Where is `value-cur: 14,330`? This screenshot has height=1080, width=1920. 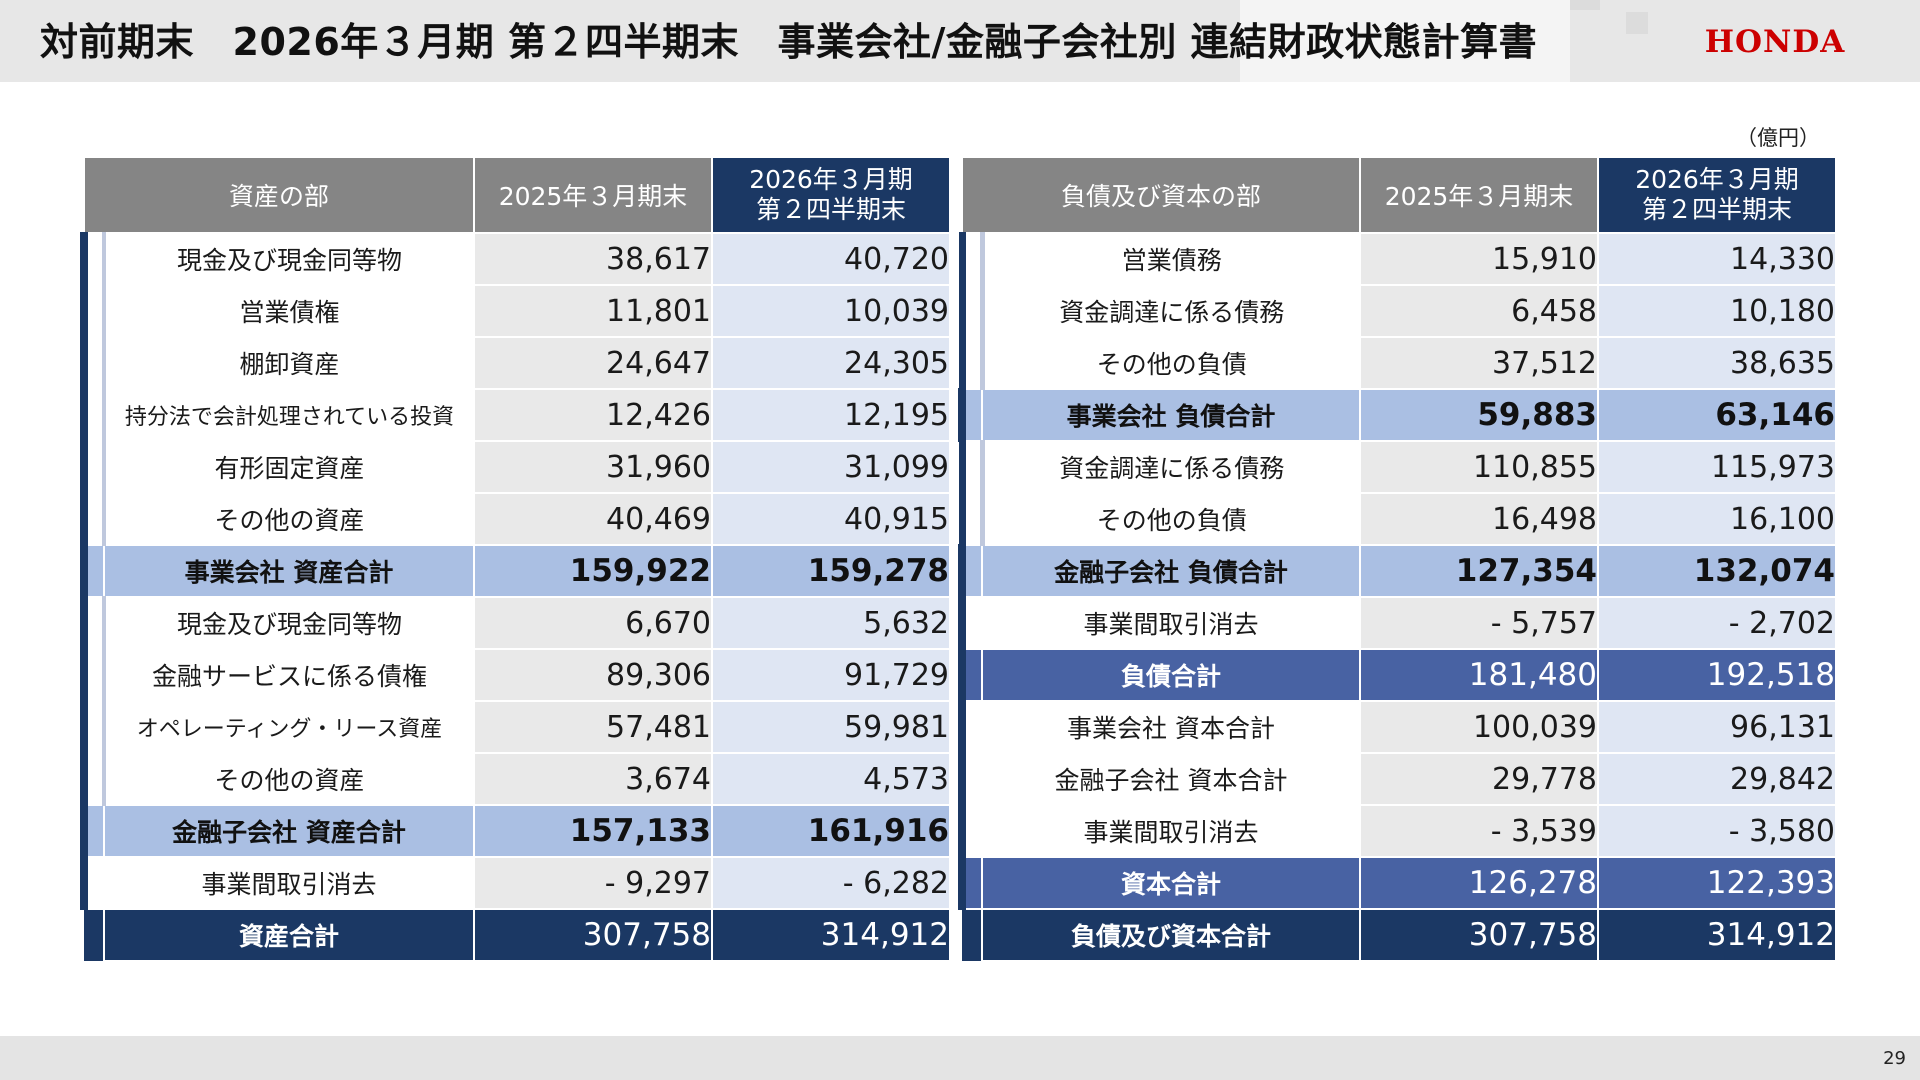 value-cur: 14,330 is located at coordinates (1717, 259).